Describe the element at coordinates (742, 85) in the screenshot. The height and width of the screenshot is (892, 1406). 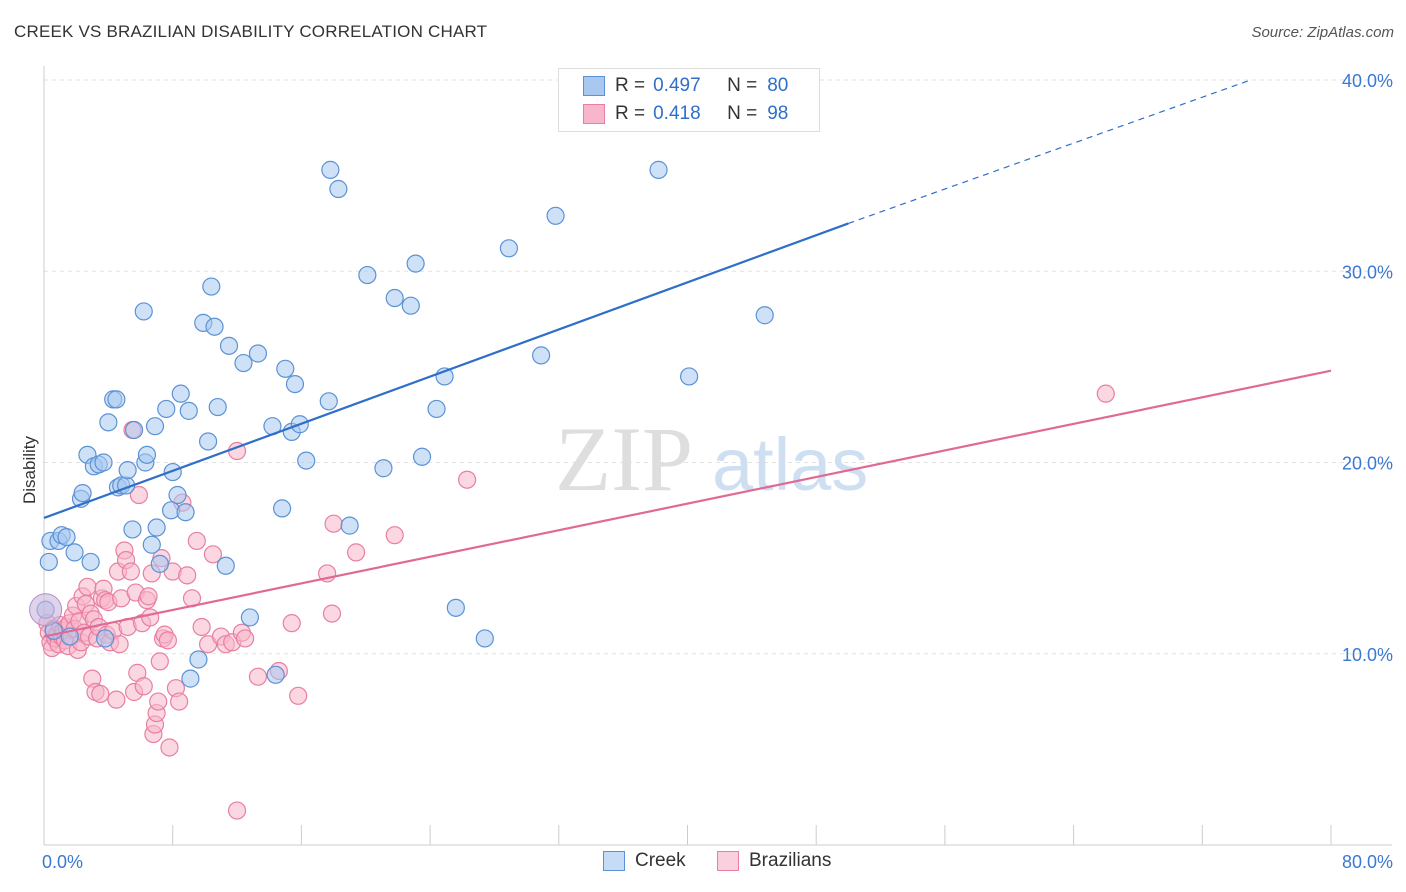
I see `legend-n-label: N =` at that location.